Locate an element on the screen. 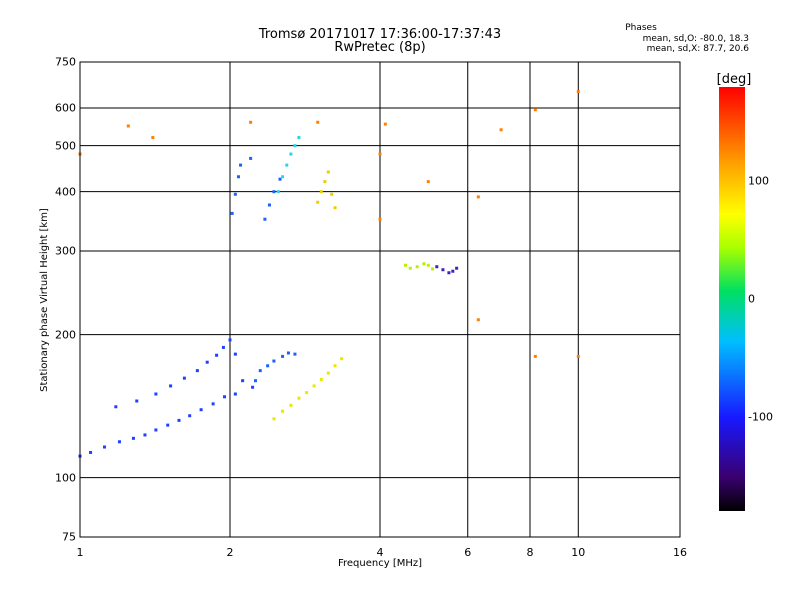  x-tick-label: 2 is located at coordinates (230, 552).